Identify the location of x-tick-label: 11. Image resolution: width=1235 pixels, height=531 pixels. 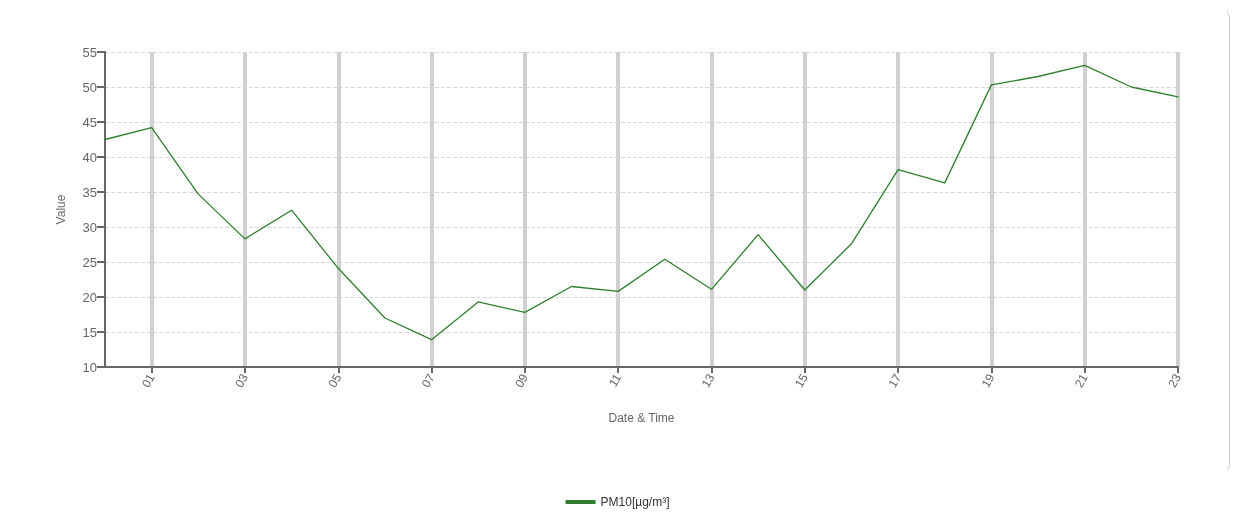
(615, 380).